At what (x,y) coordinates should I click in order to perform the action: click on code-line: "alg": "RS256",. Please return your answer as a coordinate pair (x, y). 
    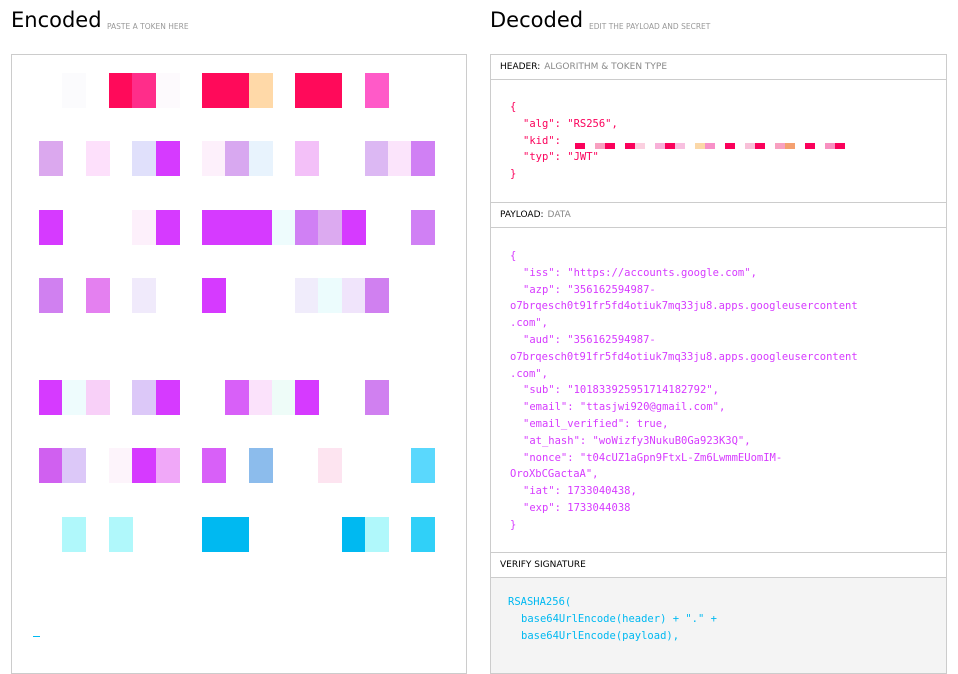
    Looking at the image, I should click on (570, 123).